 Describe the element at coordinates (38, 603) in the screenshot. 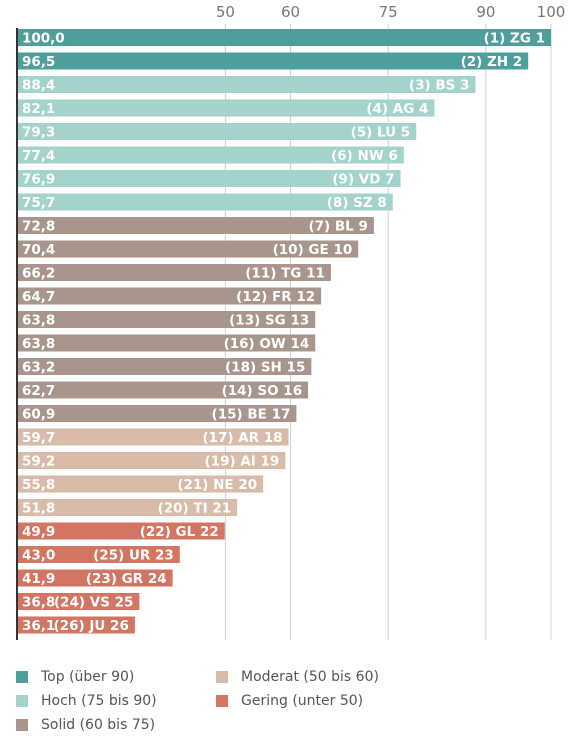

I see `value-label-vs: 36,8` at that location.